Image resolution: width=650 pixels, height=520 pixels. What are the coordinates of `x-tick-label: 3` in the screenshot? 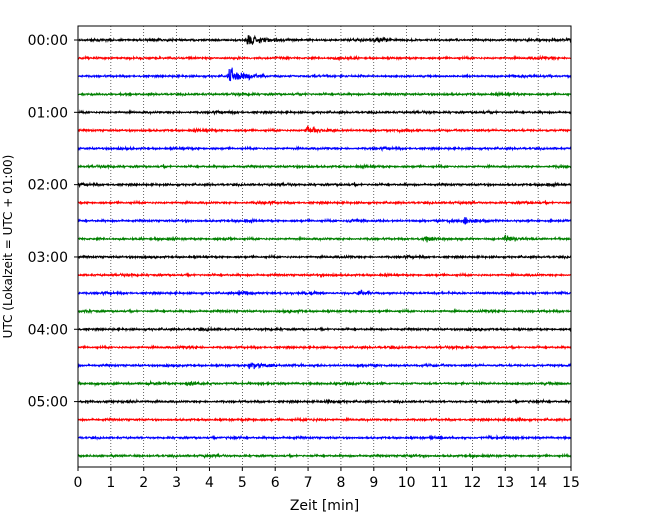 It's located at (176, 483).